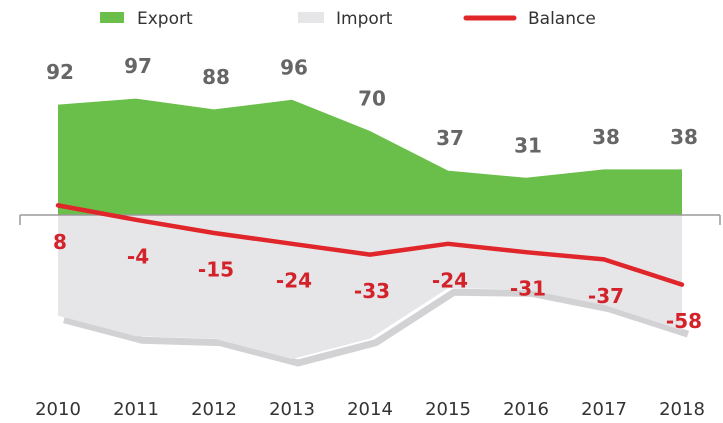 The height and width of the screenshot is (423, 723). What do you see at coordinates (292, 409) in the screenshot?
I see `x-tick-label: 2013` at bounding box center [292, 409].